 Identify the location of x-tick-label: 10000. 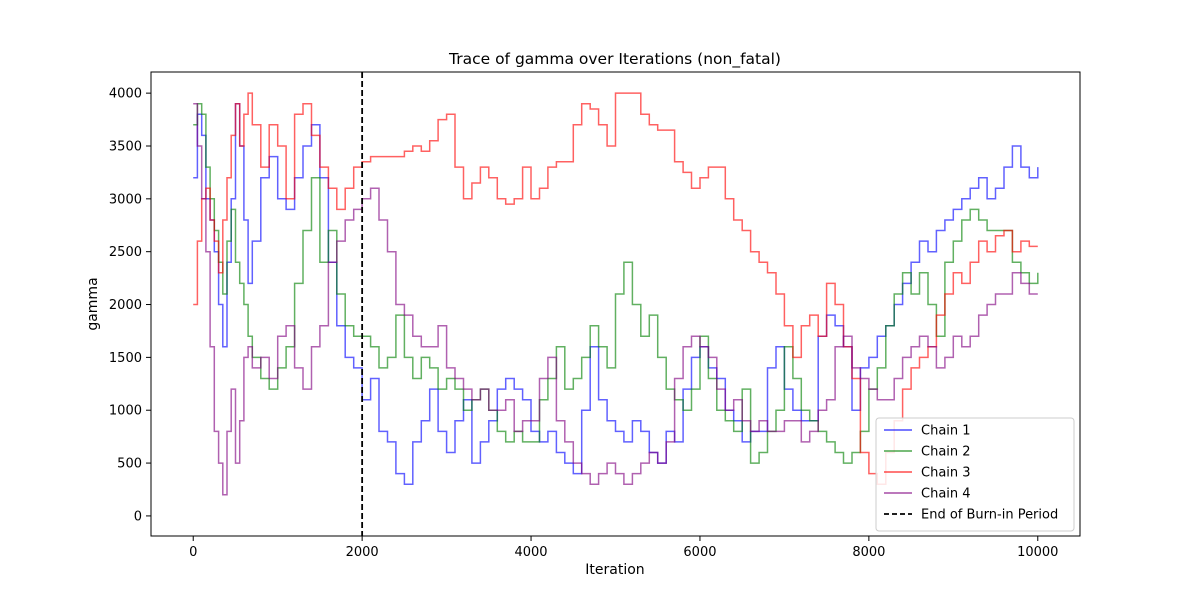
(1037, 552).